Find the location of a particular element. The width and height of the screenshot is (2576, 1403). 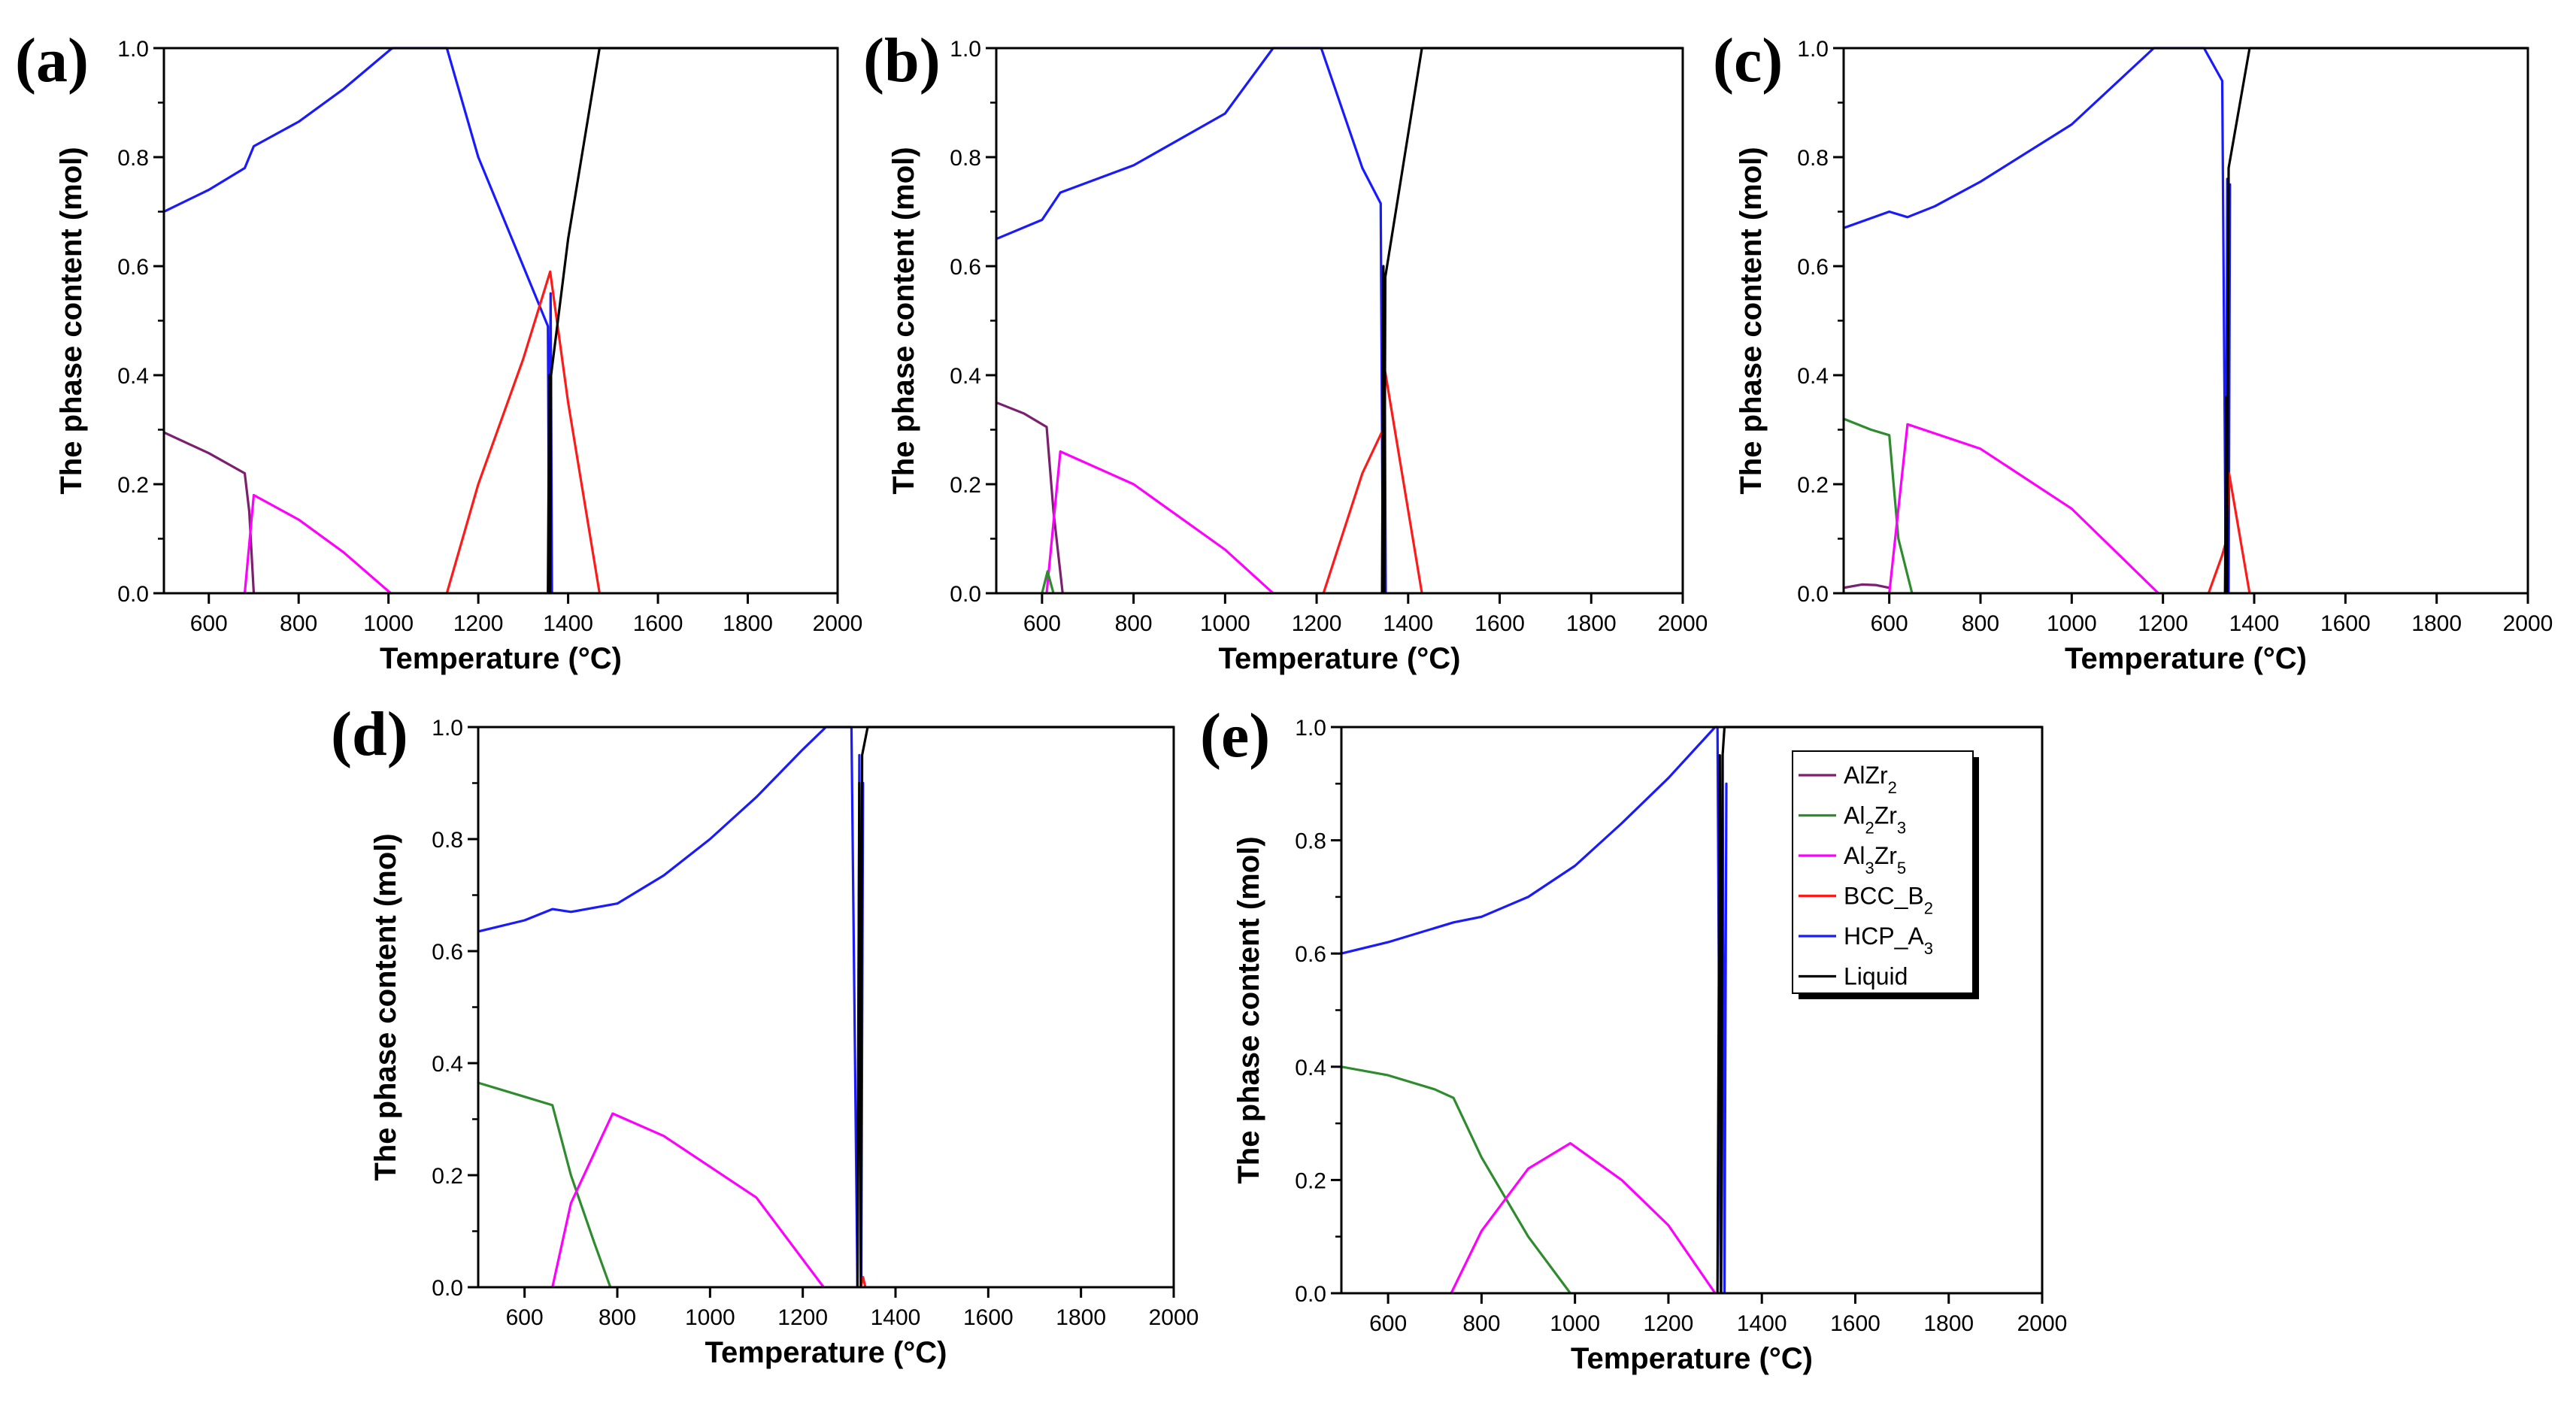

legend-label-hcp-a3: HCP_A3 is located at coordinates (1888, 940).